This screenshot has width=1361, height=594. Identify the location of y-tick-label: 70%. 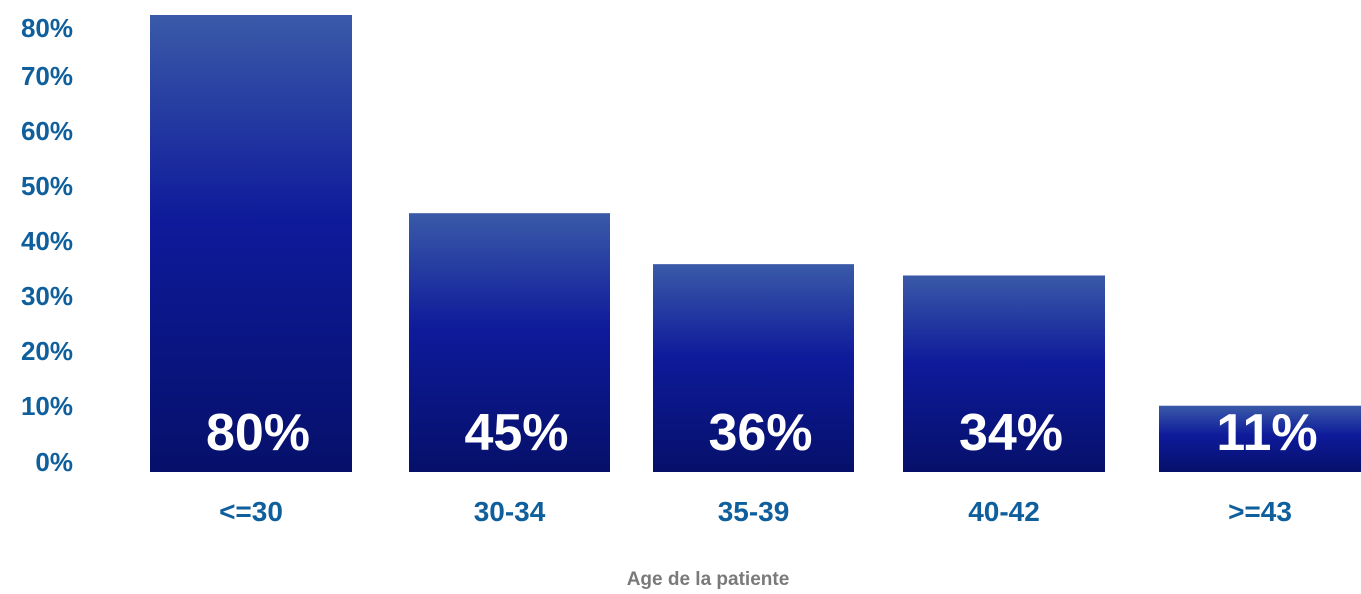
(47, 76).